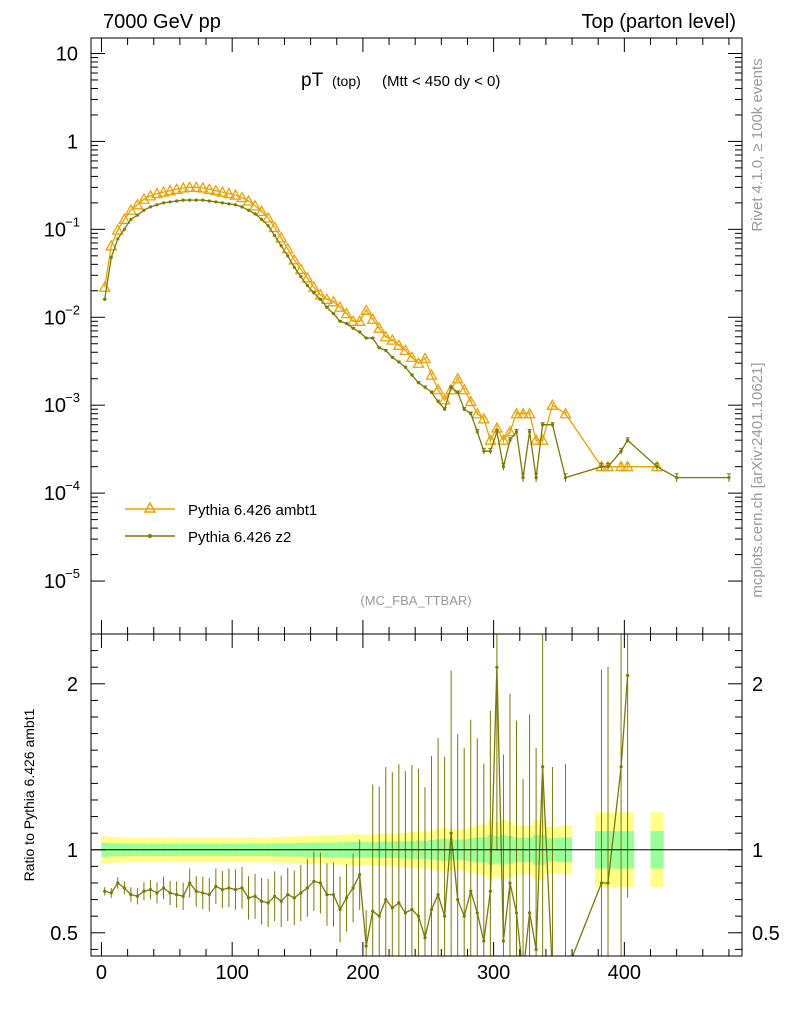  What do you see at coordinates (72, 142) in the screenshot?
I see `y-tick-label: 1` at bounding box center [72, 142].